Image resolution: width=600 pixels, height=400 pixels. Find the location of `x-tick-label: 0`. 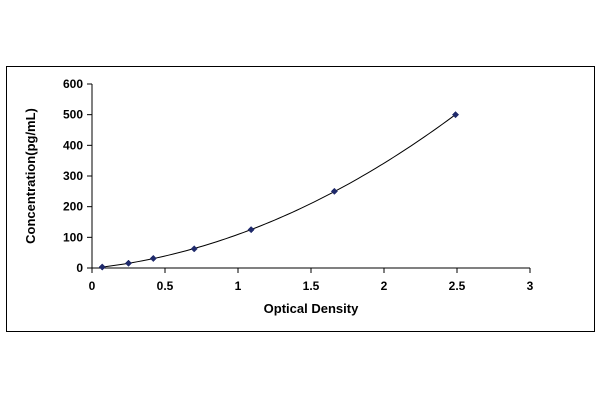

x-tick-label: 0 is located at coordinates (92, 286).